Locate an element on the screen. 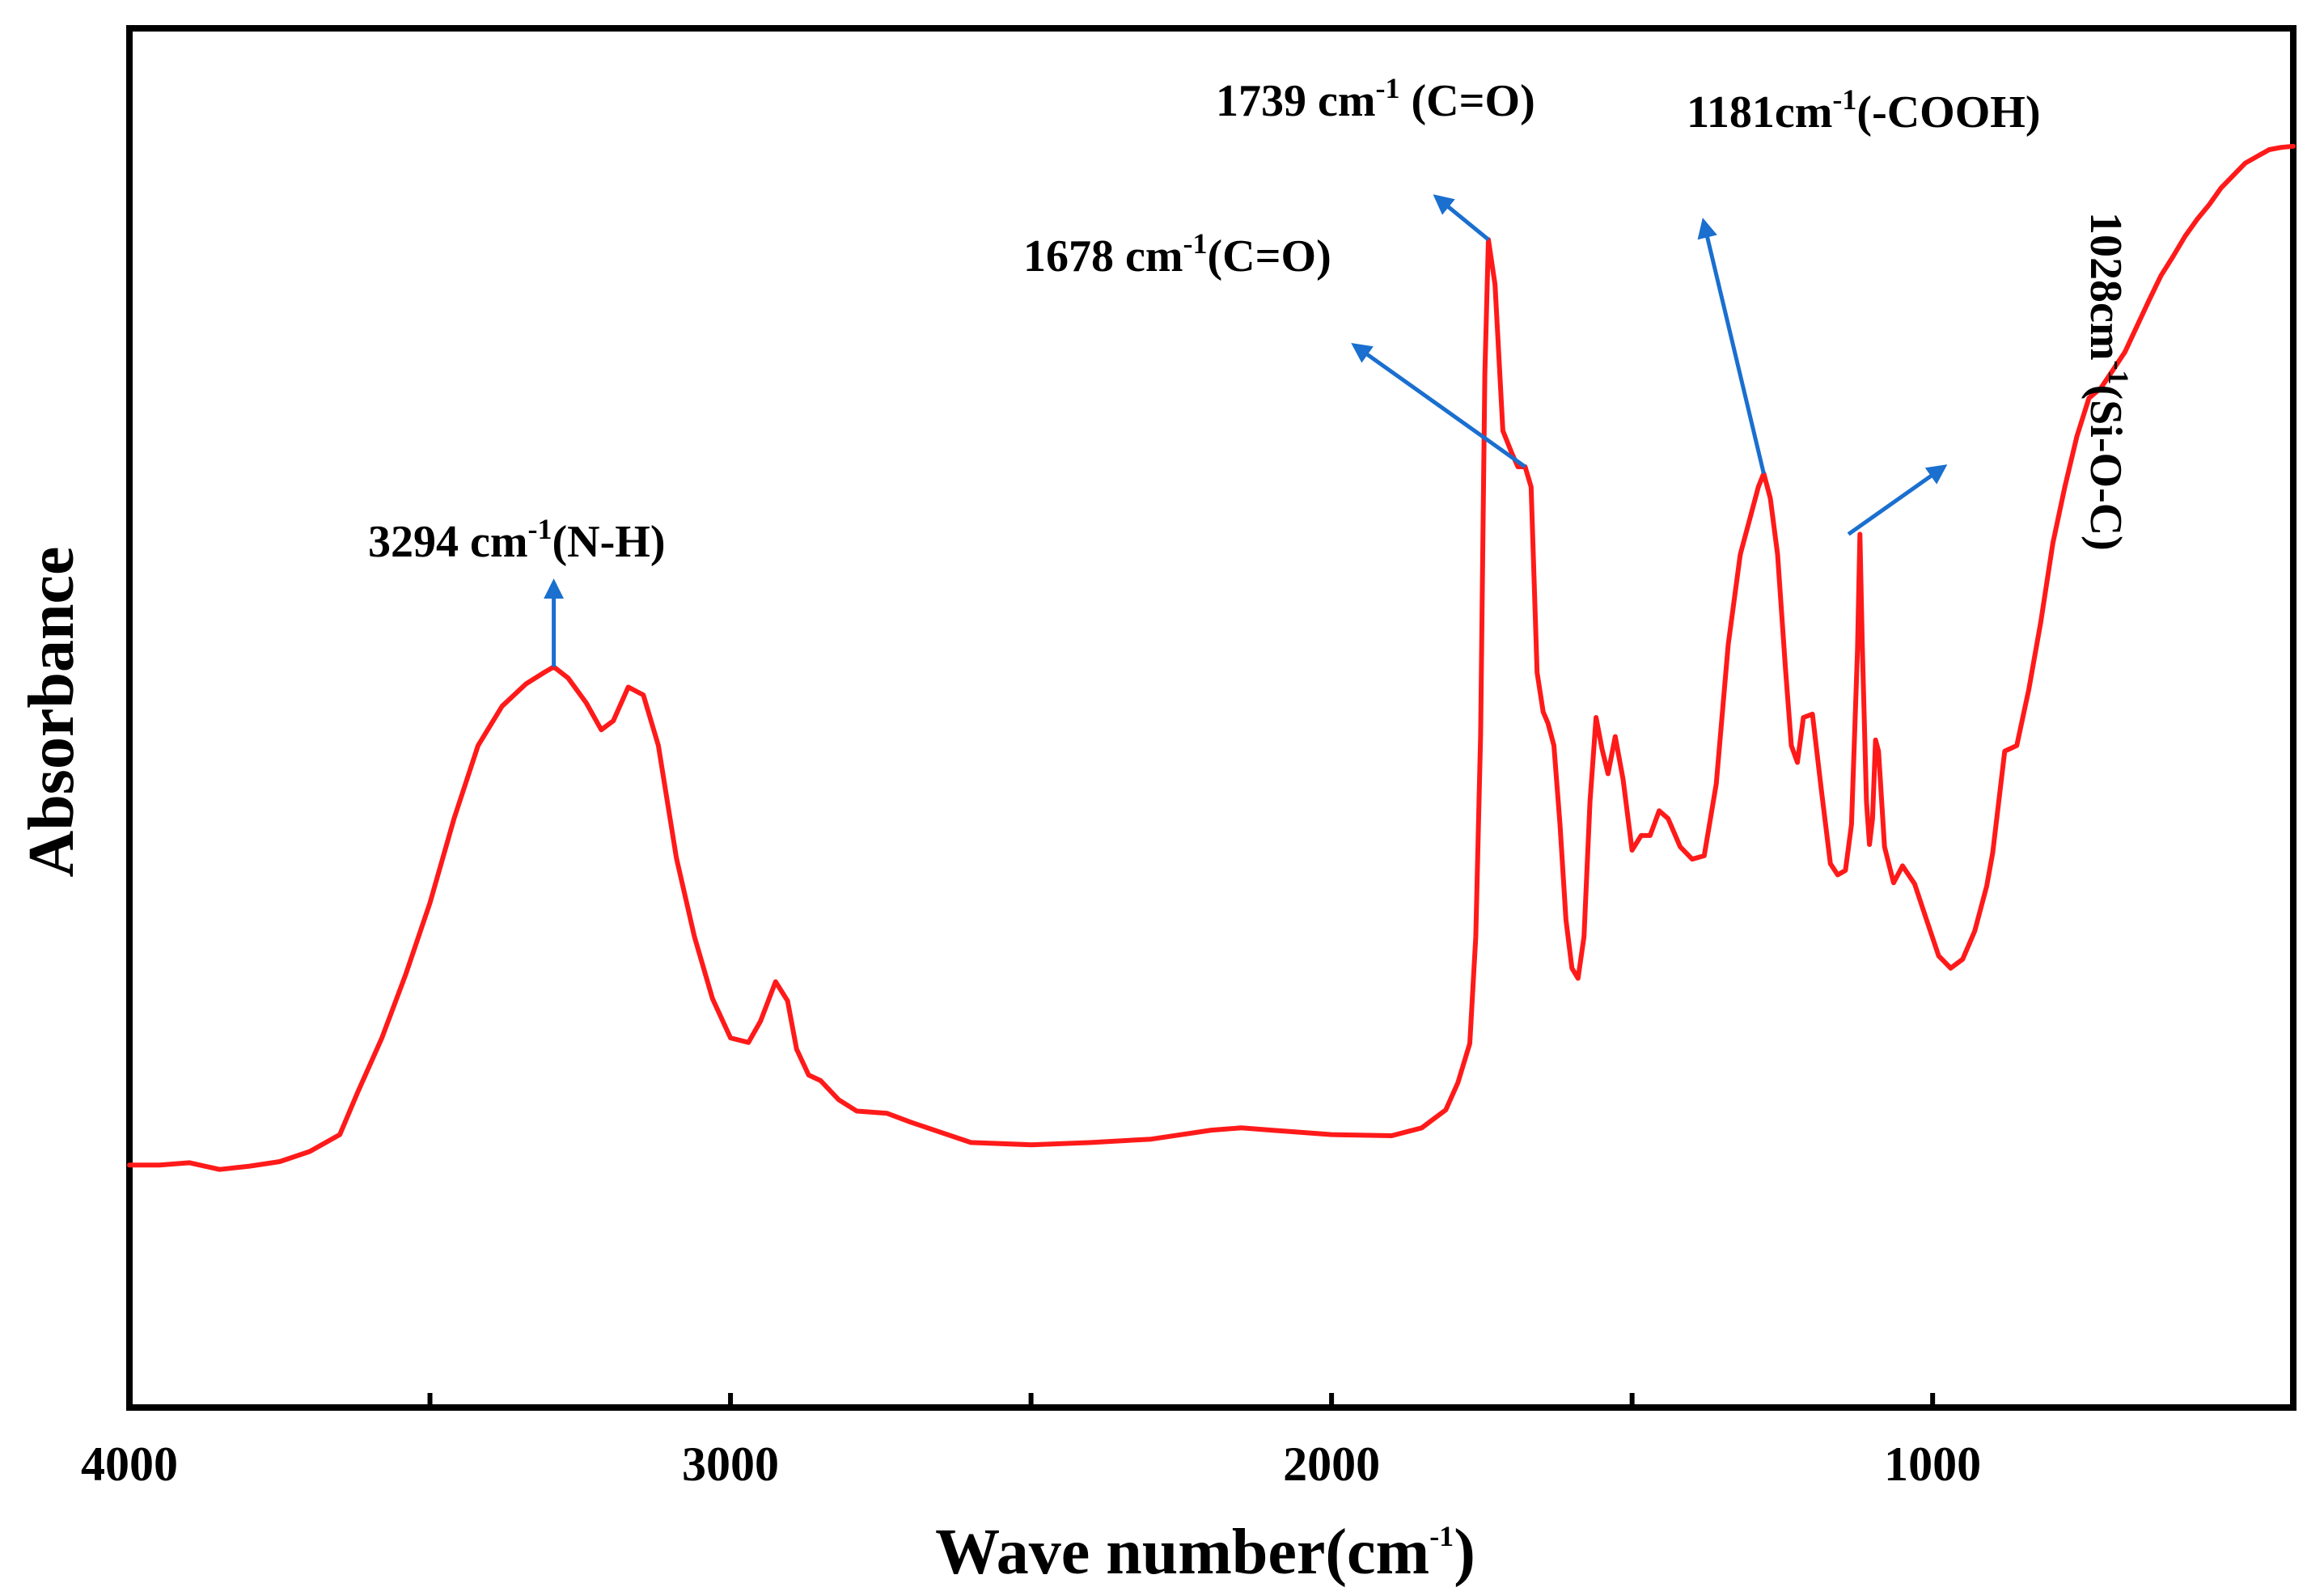 The height and width of the screenshot is (1596, 2324). annotation-label-tail: (Si-O-C) is located at coordinates (2106, 468).